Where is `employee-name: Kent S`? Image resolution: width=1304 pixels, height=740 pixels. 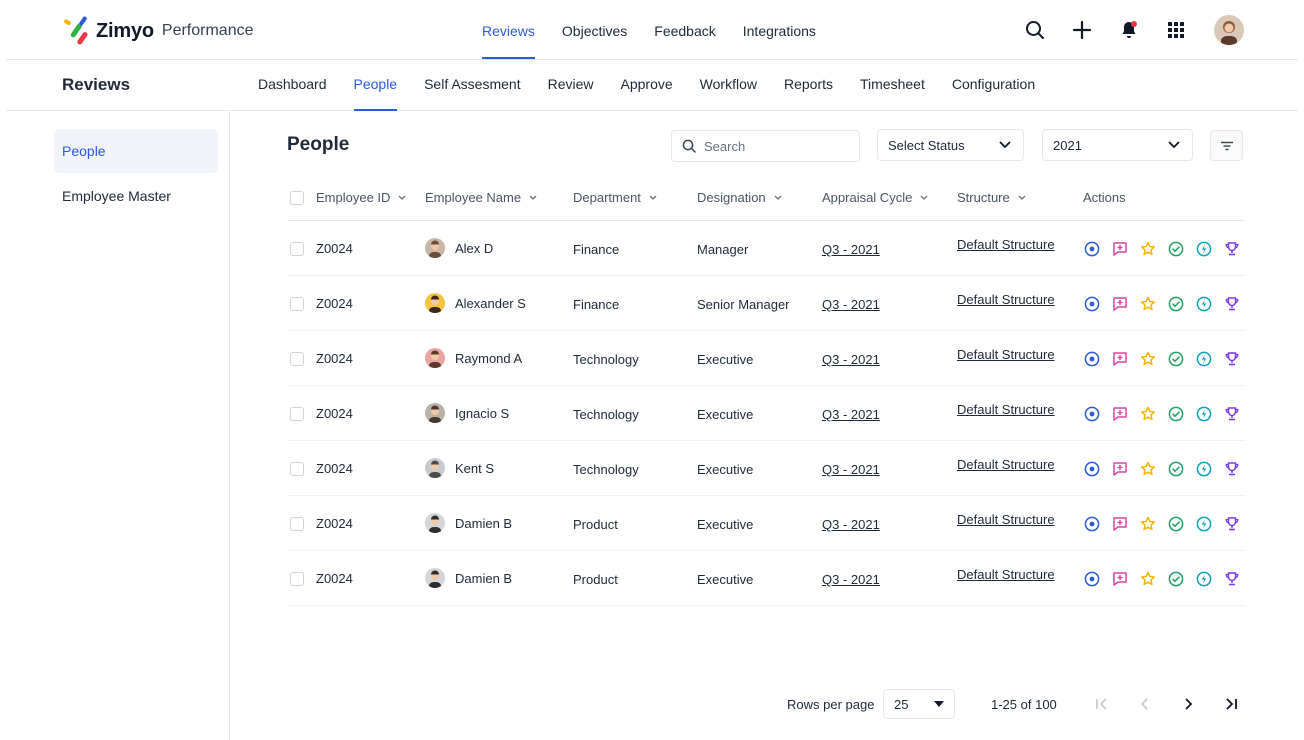 employee-name: Kent S is located at coordinates (475, 468).